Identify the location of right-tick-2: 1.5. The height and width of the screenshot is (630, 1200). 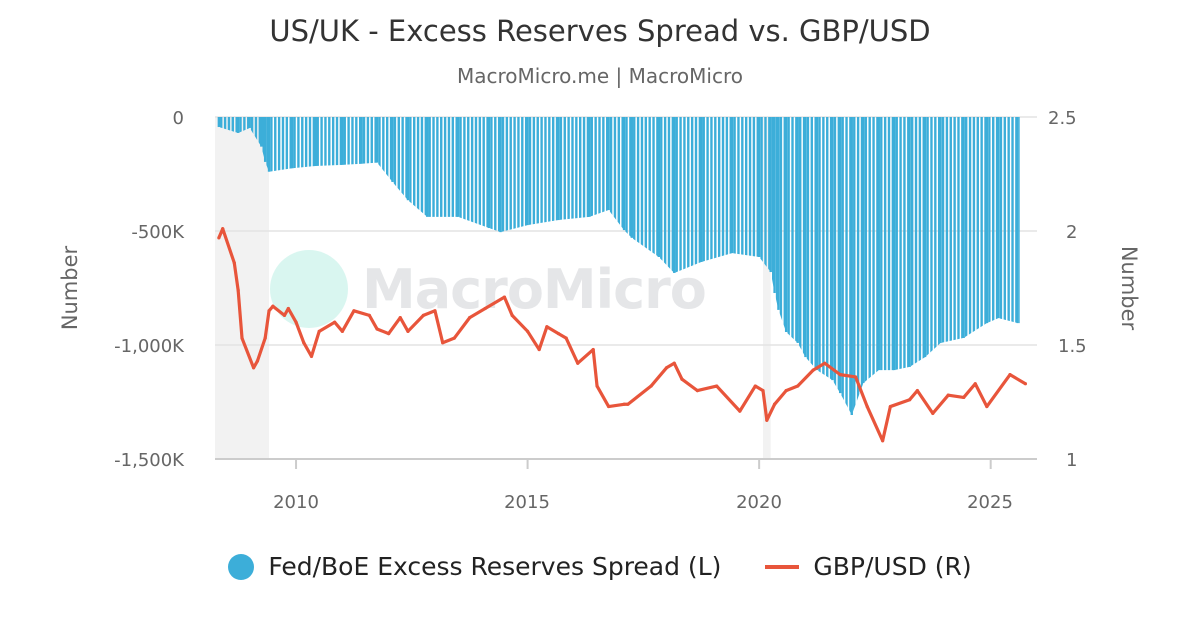
(1072, 346).